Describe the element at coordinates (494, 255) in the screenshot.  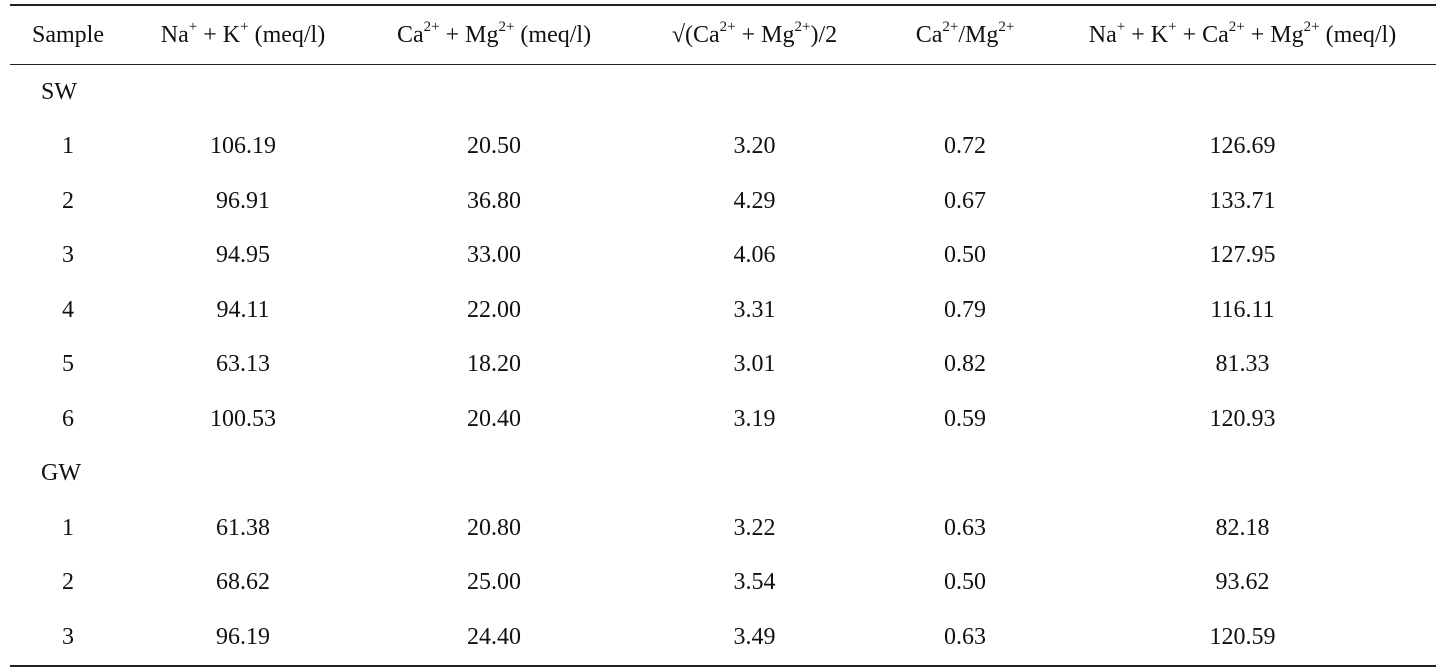
I see `cell-ca-mg: 33.00` at that location.